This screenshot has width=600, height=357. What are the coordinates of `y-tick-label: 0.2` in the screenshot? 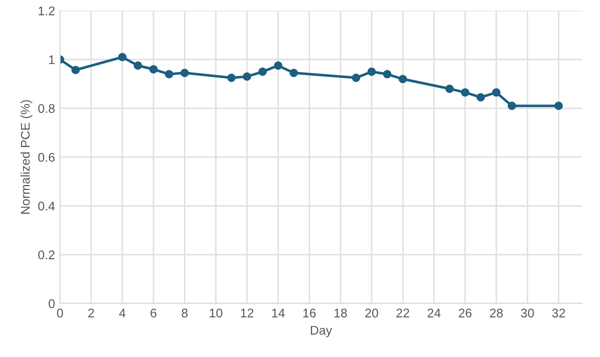 It's located at (46, 255).